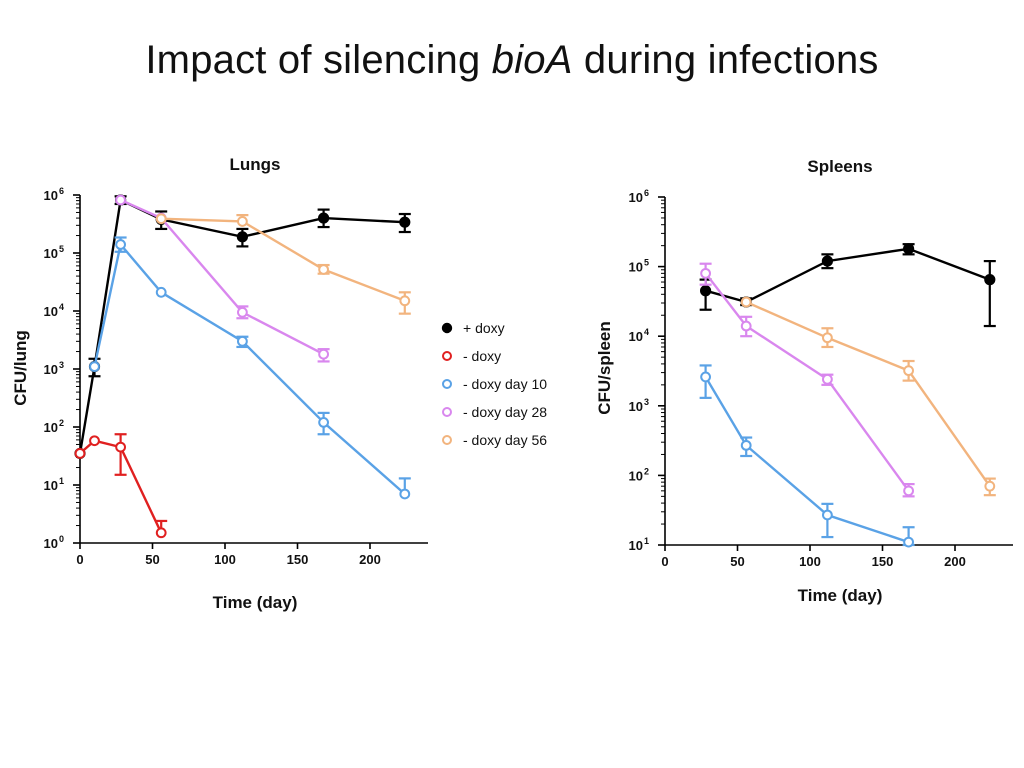  Describe the element at coordinates (505, 384) in the screenshot. I see `legend-label: - doxy day 10` at that location.